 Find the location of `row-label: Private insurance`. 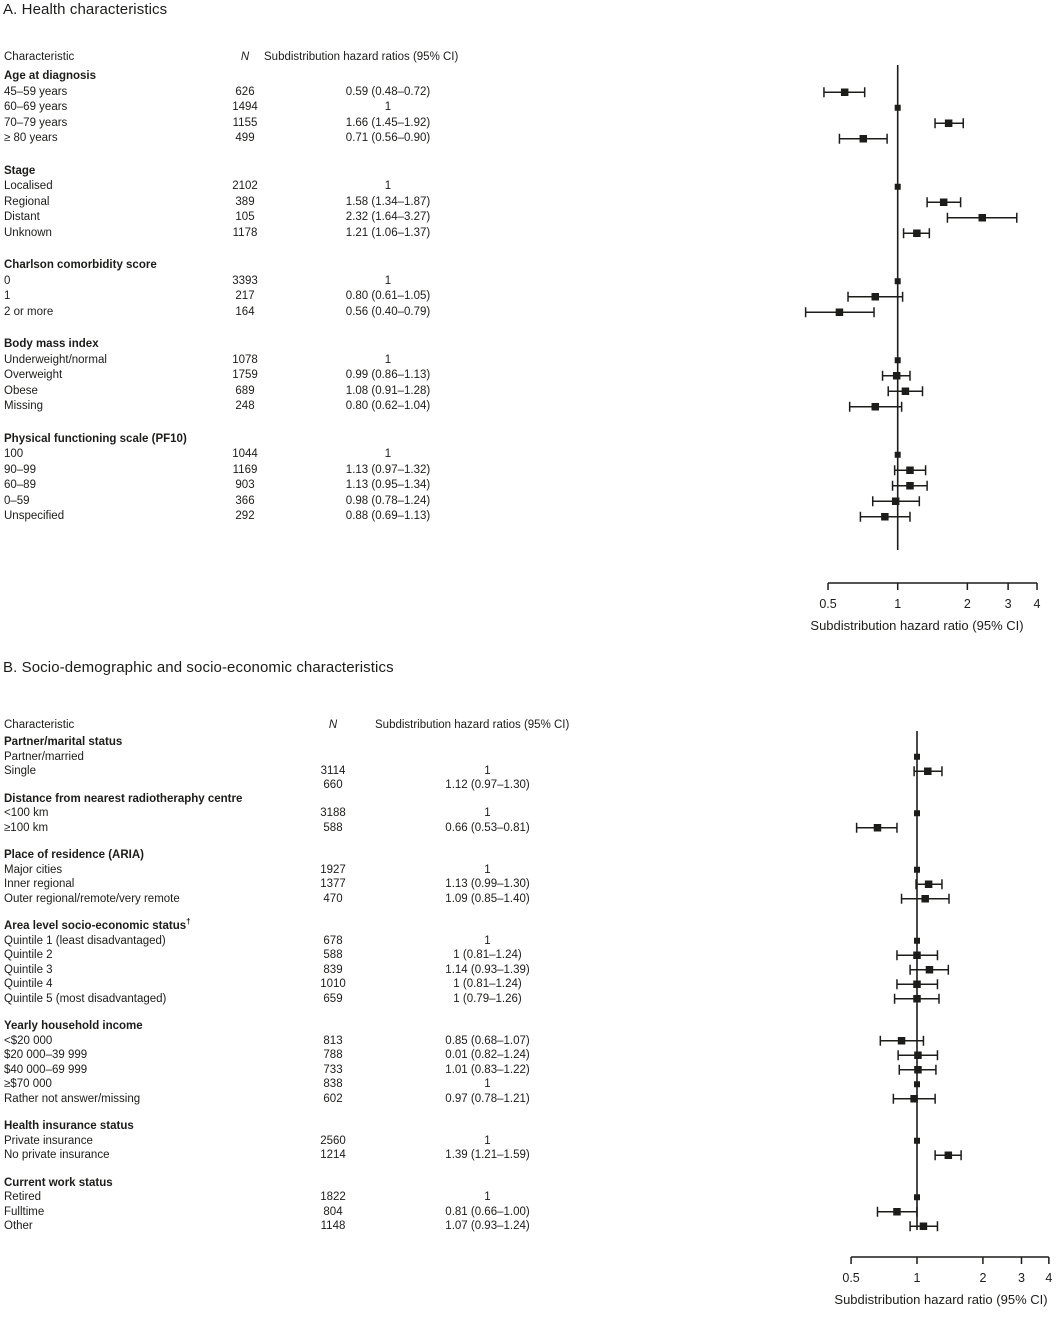

row-label: Private insurance is located at coordinates (48, 1140).